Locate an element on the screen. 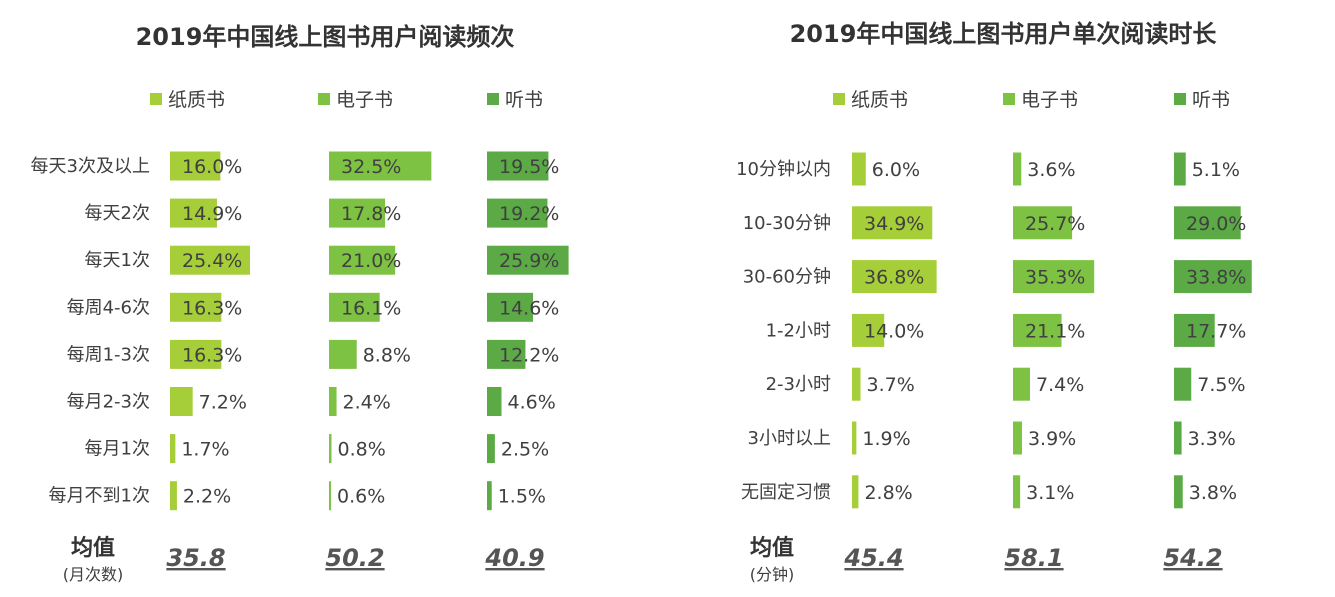 Image resolution: width=1335 pixels, height=597 pixels. chart-2-data-label-ebook: 21.1% is located at coordinates (1055, 331).